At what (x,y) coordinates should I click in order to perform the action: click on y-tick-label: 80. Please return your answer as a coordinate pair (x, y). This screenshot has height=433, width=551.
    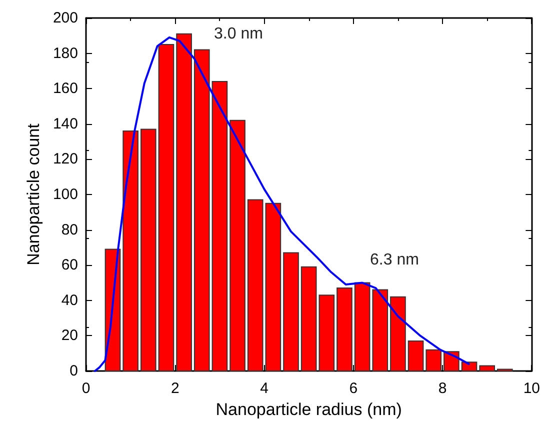
    Looking at the image, I should click on (69, 229).